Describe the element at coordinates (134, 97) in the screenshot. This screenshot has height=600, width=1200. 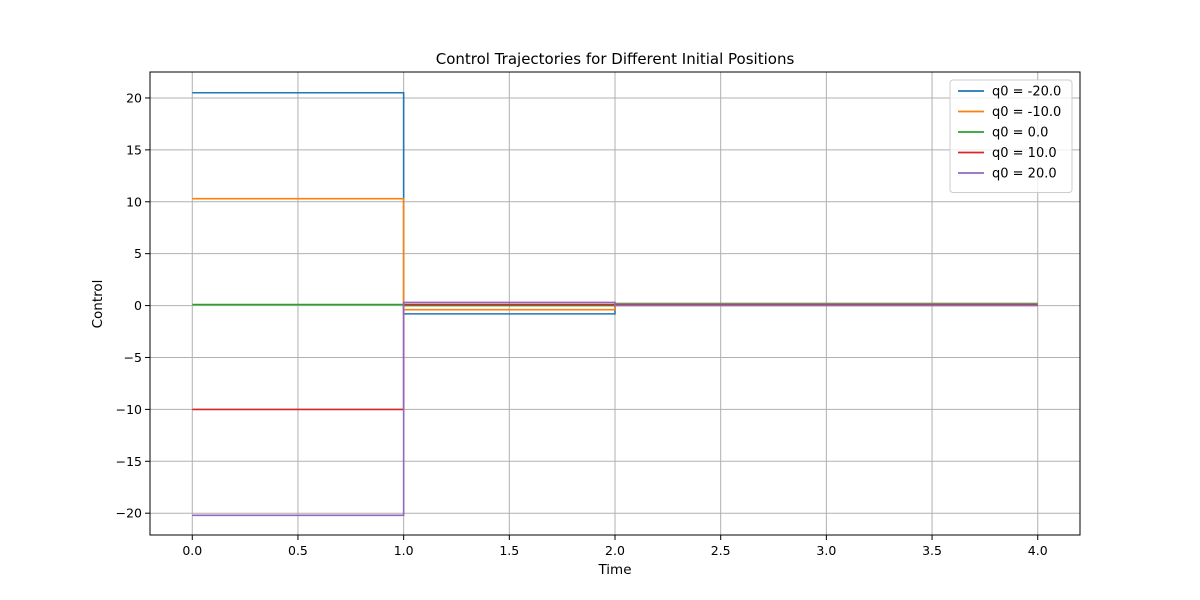
I see `y-tick-label: 20` at that location.